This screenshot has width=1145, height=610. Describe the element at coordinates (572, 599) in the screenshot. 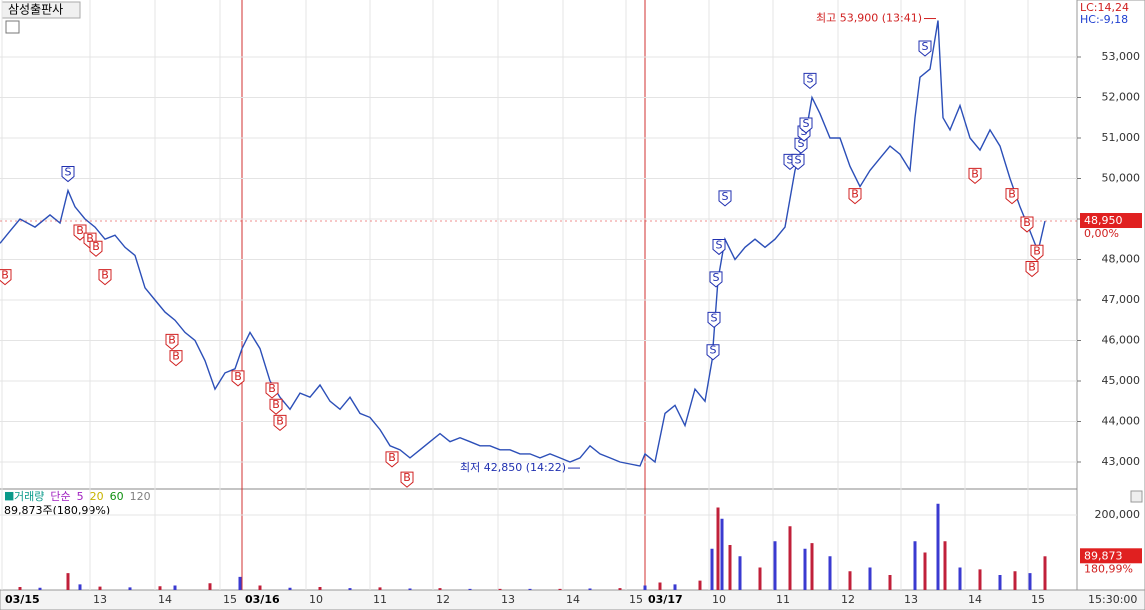

I see `time-axis` at that location.